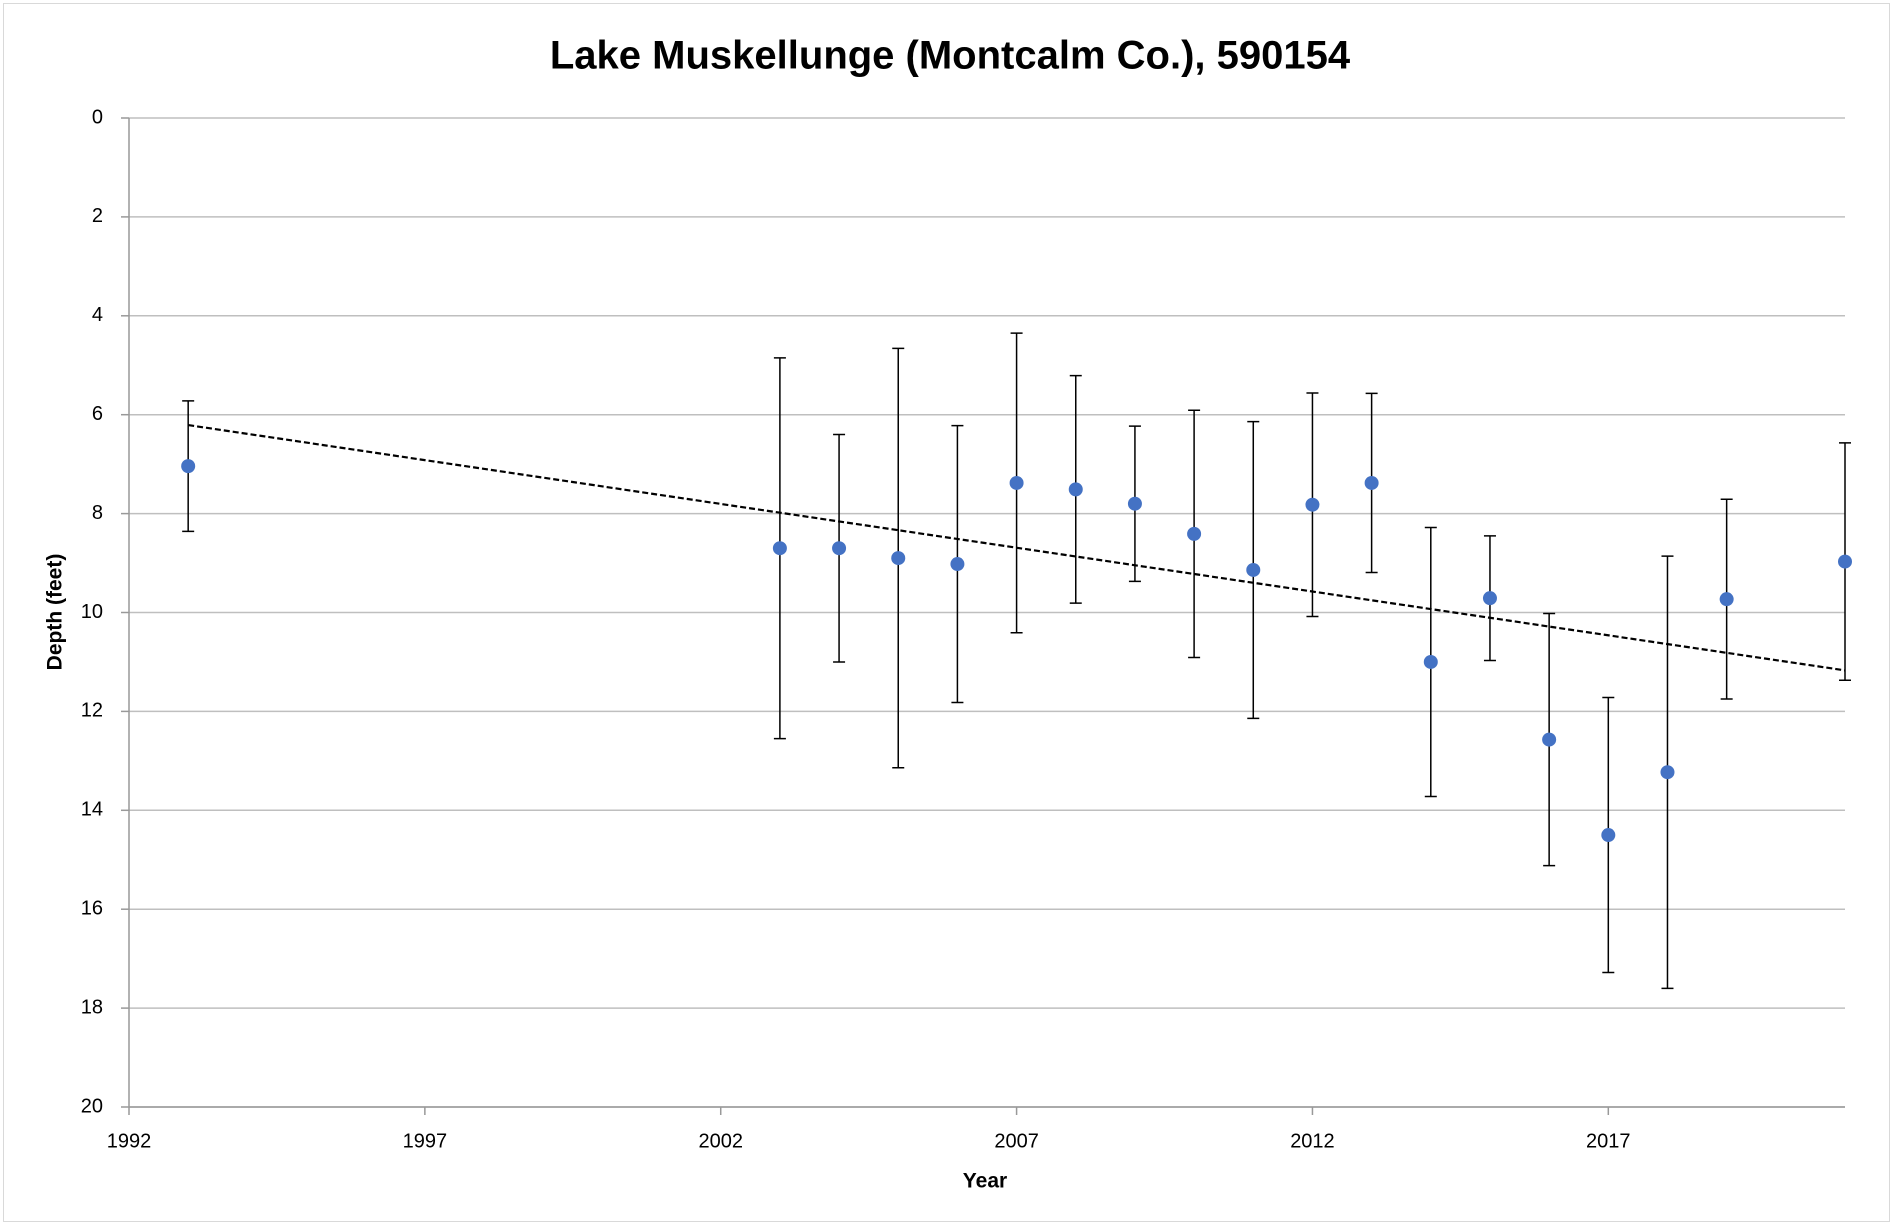 The height and width of the screenshot is (1231, 1894). I want to click on x-tick-label: 2002, so click(720, 1141).